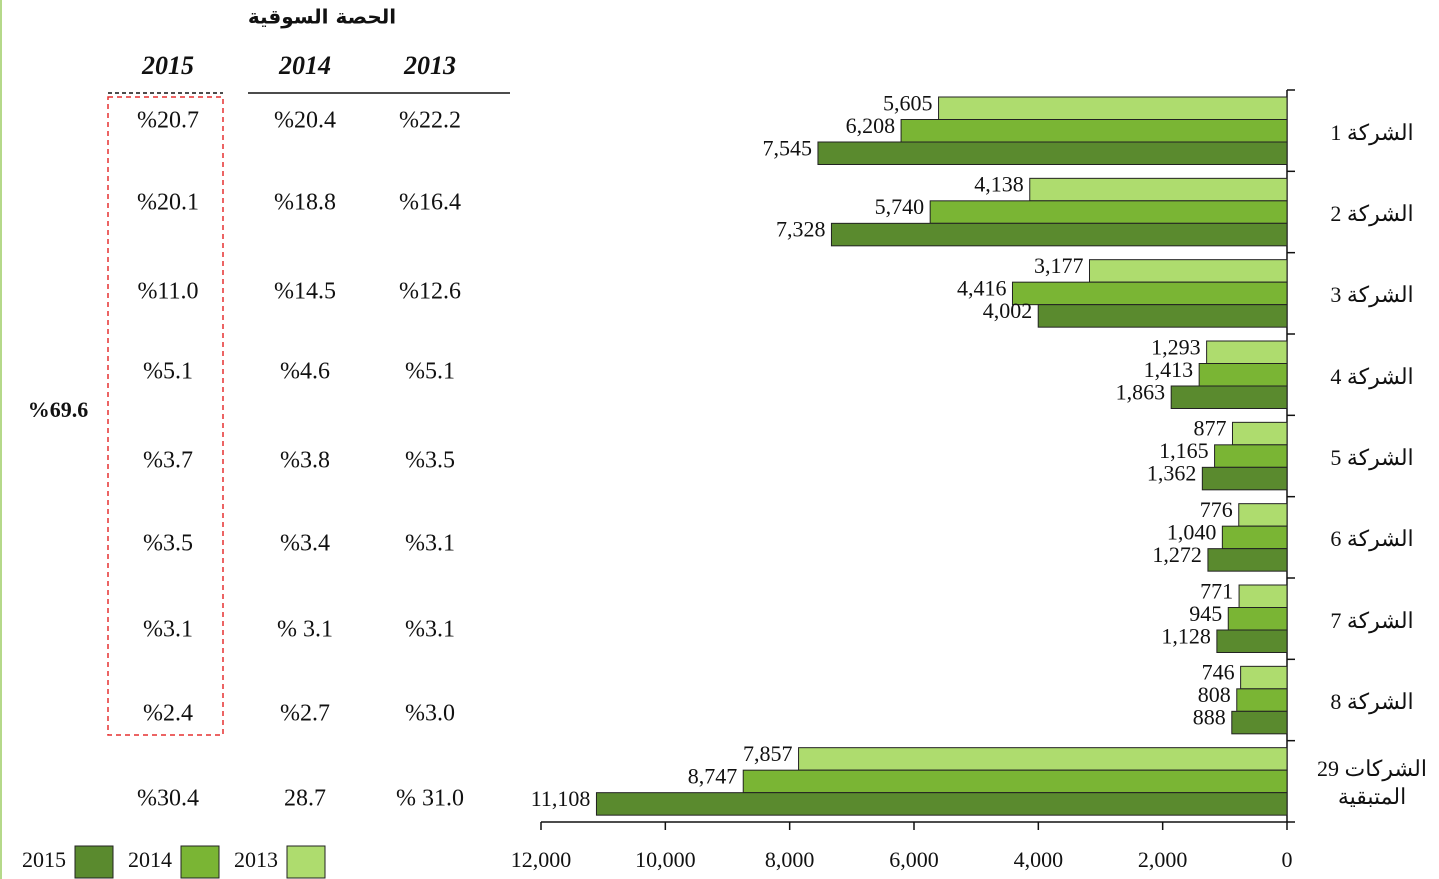 The height and width of the screenshot is (879, 1439). What do you see at coordinates (168, 461) in the screenshot?
I see `share-cell: %3.7` at bounding box center [168, 461].